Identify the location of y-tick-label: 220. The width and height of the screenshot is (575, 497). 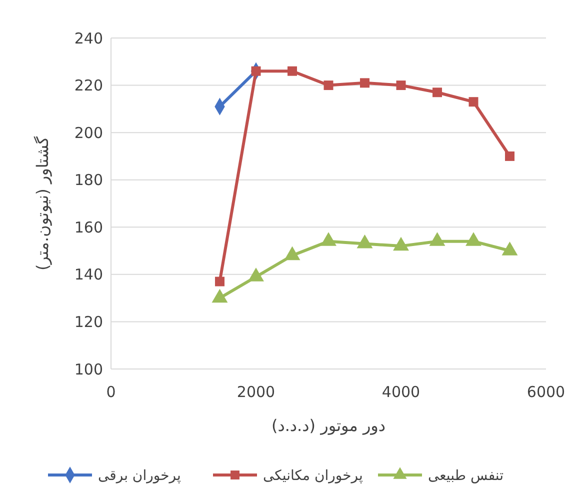
(88, 85).